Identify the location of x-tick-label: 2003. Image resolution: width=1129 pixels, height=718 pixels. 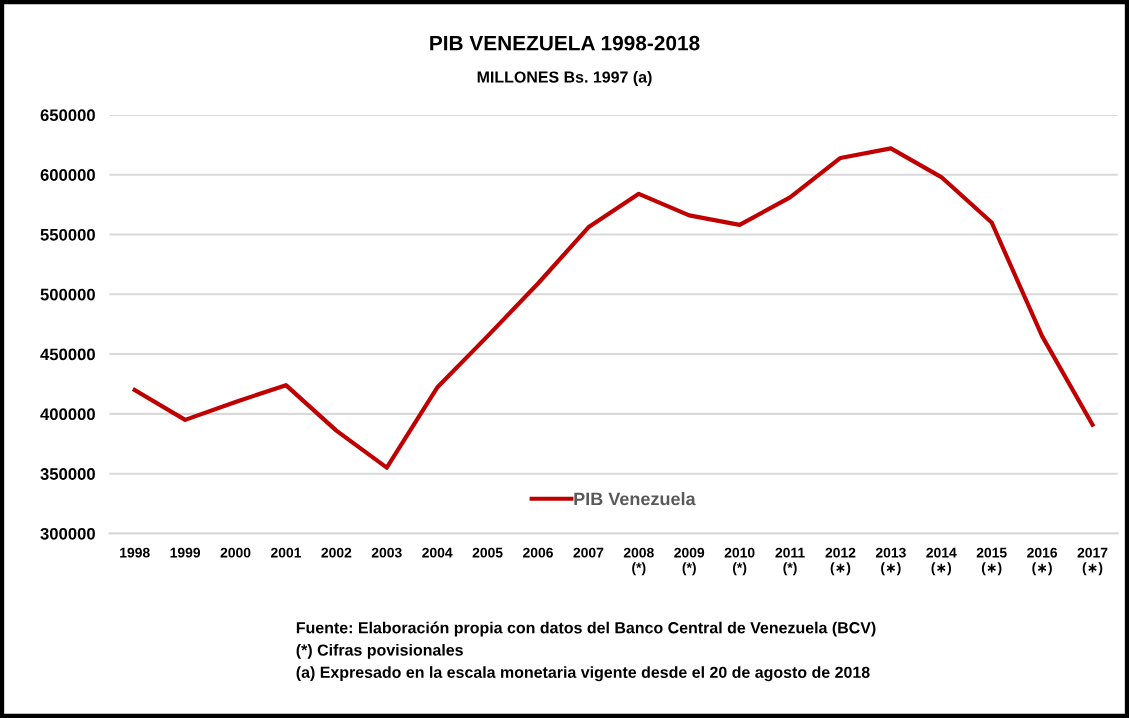
(386, 552).